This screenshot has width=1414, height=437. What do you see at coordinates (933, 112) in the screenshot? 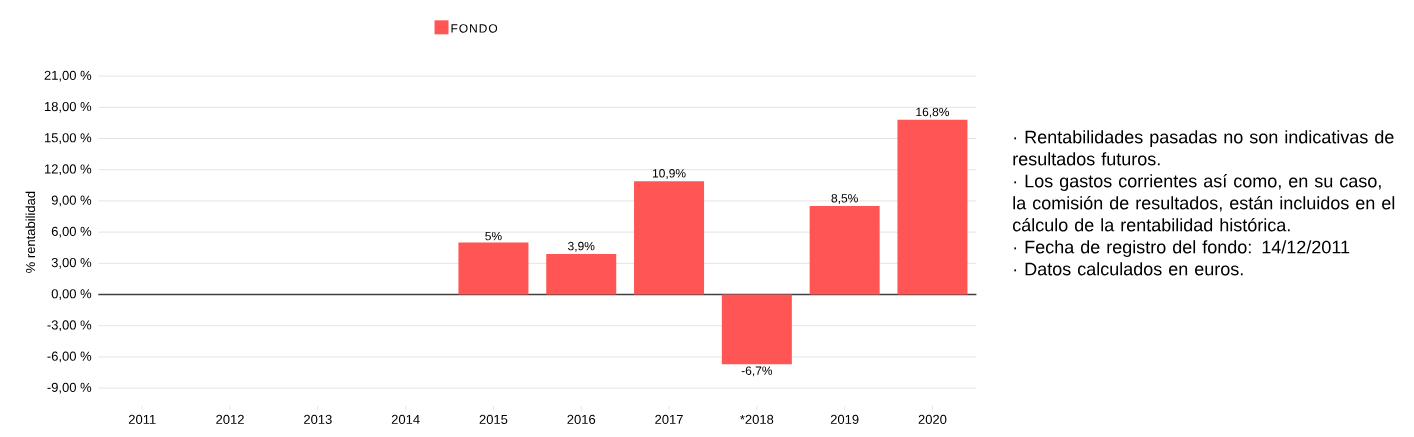
I see `data-label: 16,8%` at bounding box center [933, 112].